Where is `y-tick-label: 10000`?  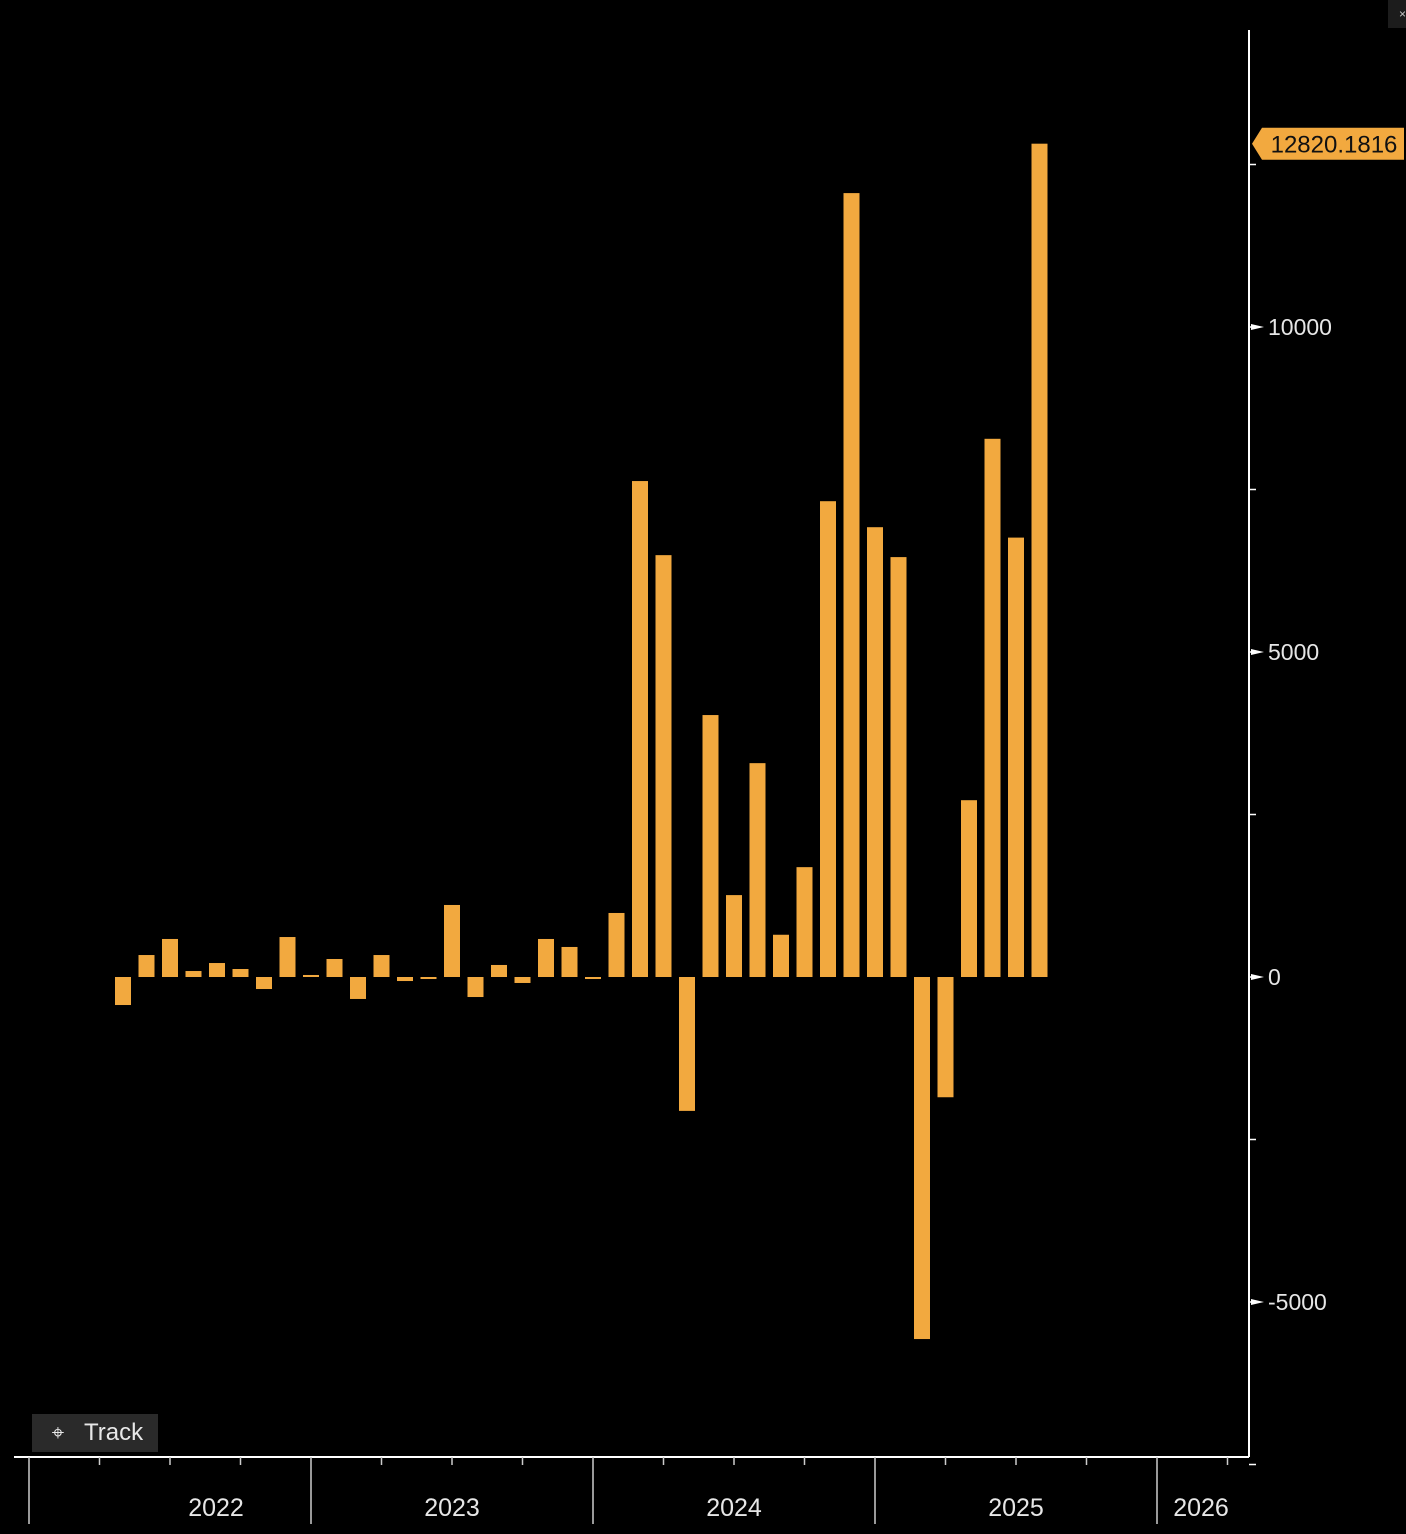
y-tick-label: 10000 is located at coordinates (1300, 327).